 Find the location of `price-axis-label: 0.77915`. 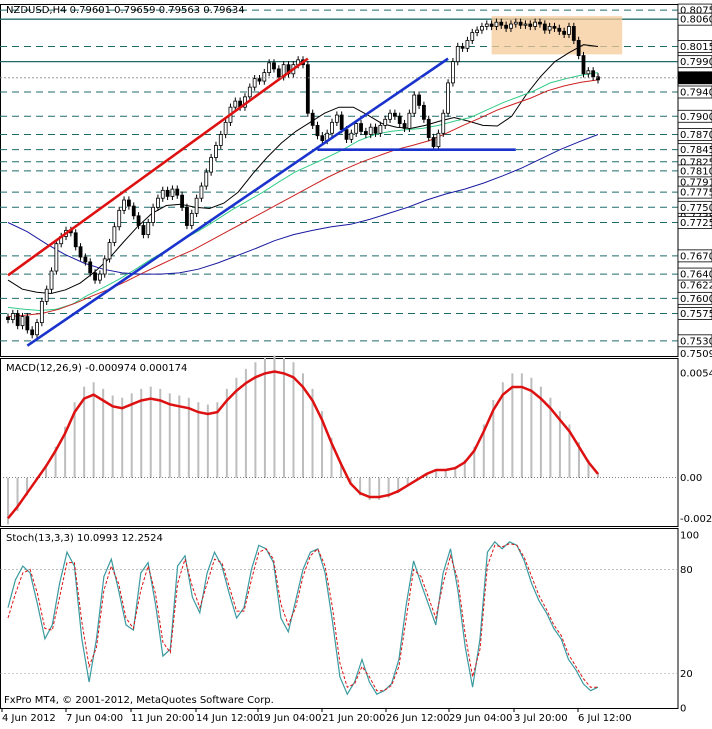

price-axis-label: 0.77915 is located at coordinates (696, 183).